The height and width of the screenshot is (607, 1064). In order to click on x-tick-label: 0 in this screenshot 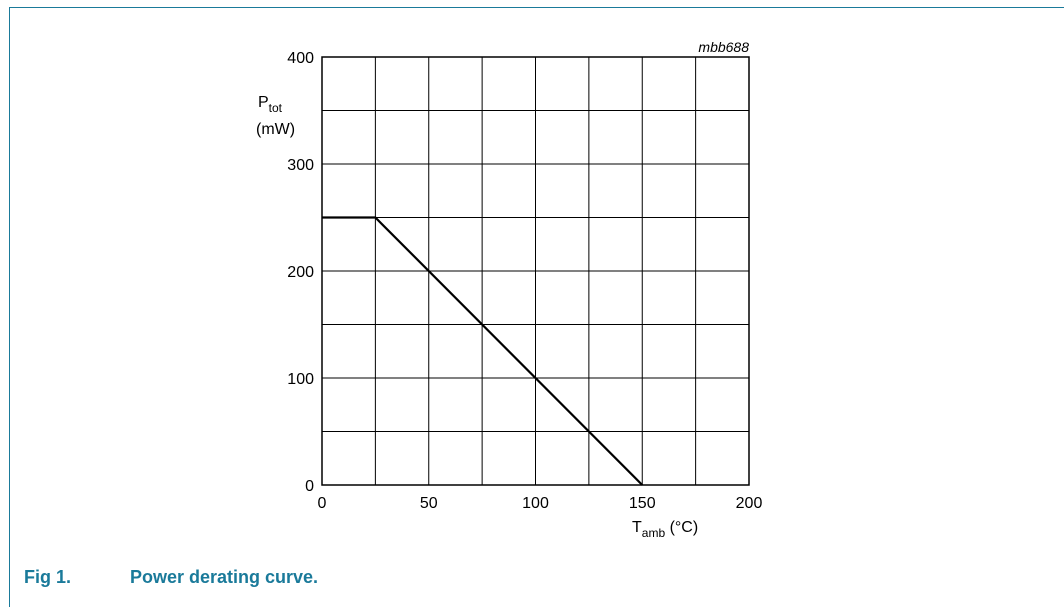, I will do `click(322, 503)`.